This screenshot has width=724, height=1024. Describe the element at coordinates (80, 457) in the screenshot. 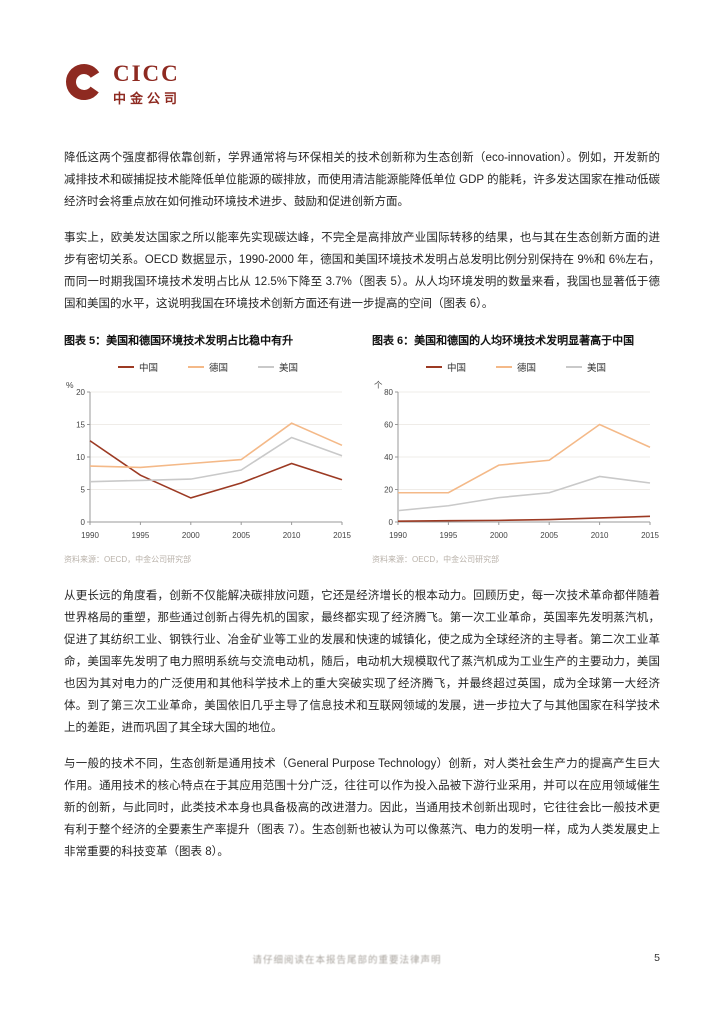

I see `y-tick-label: 10` at that location.